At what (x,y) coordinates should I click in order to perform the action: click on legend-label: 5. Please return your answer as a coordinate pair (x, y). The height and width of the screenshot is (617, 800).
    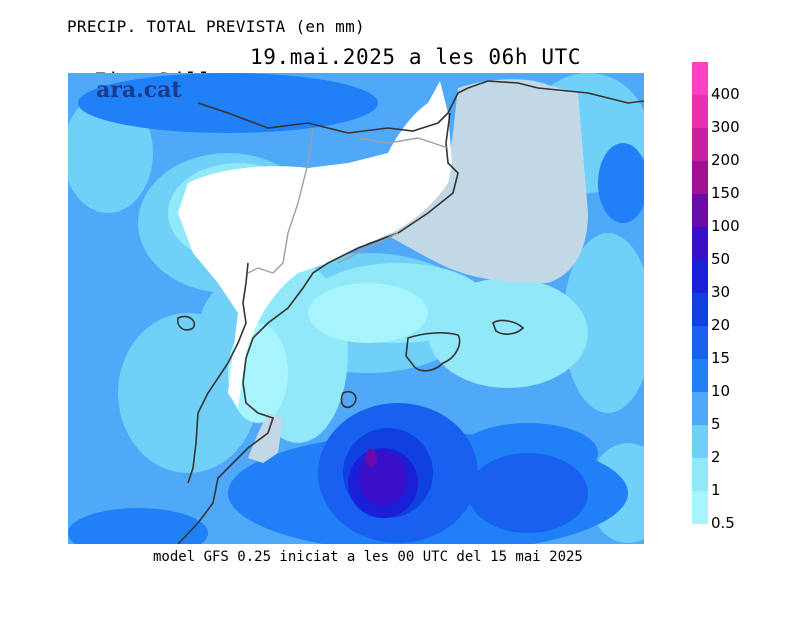
    Looking at the image, I should click on (716, 424).